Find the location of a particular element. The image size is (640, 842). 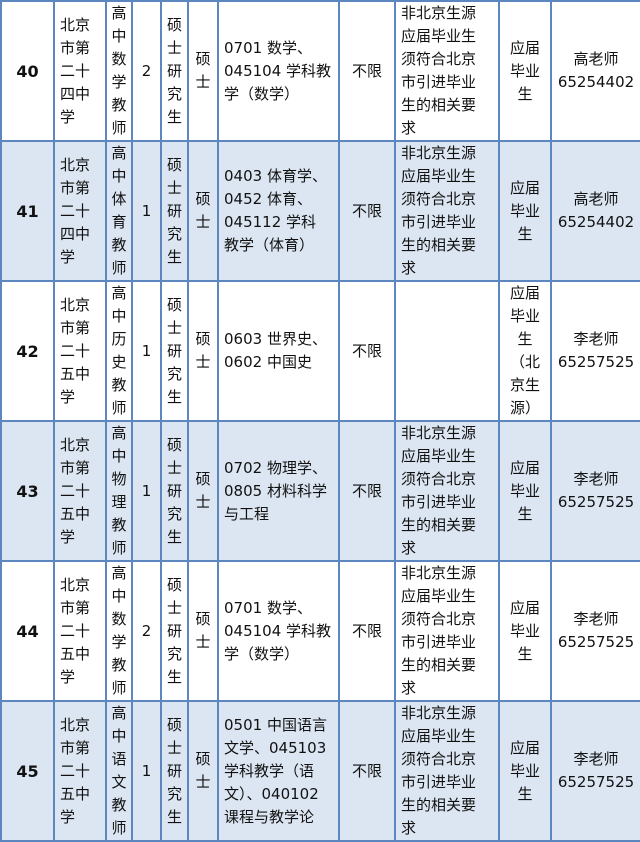

row-number: 40 is located at coordinates (27, 71).